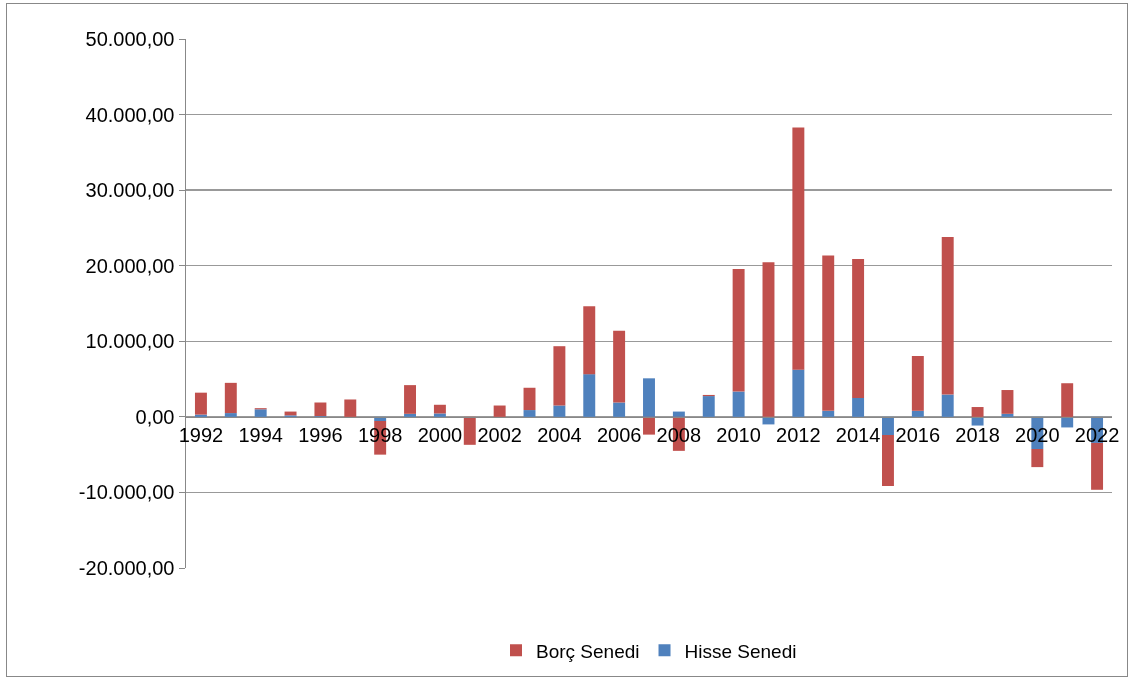  I want to click on y-tick-label: 50.000,00, so click(130, 39).